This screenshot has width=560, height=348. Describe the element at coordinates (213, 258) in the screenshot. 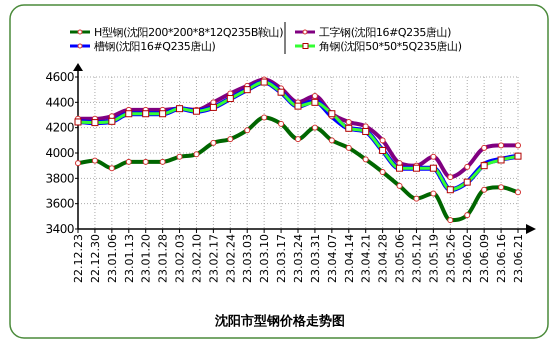

I see `x-tick-label: 23.02.17` at that location.